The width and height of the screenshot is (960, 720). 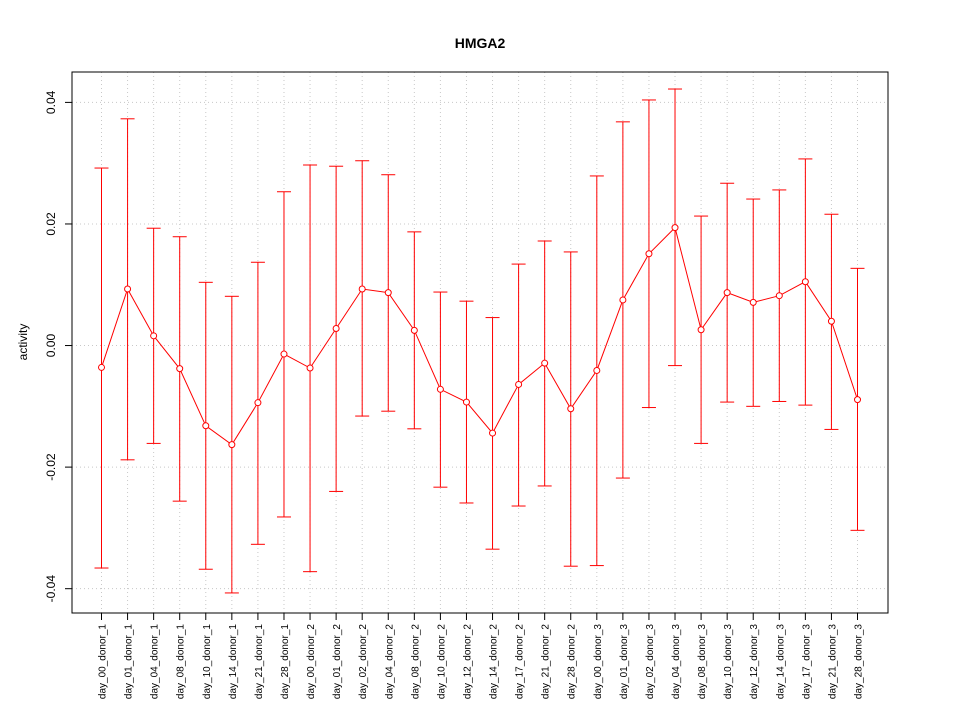 I want to click on x-tick-label: day_17_donor_2, so click(x=520, y=662).